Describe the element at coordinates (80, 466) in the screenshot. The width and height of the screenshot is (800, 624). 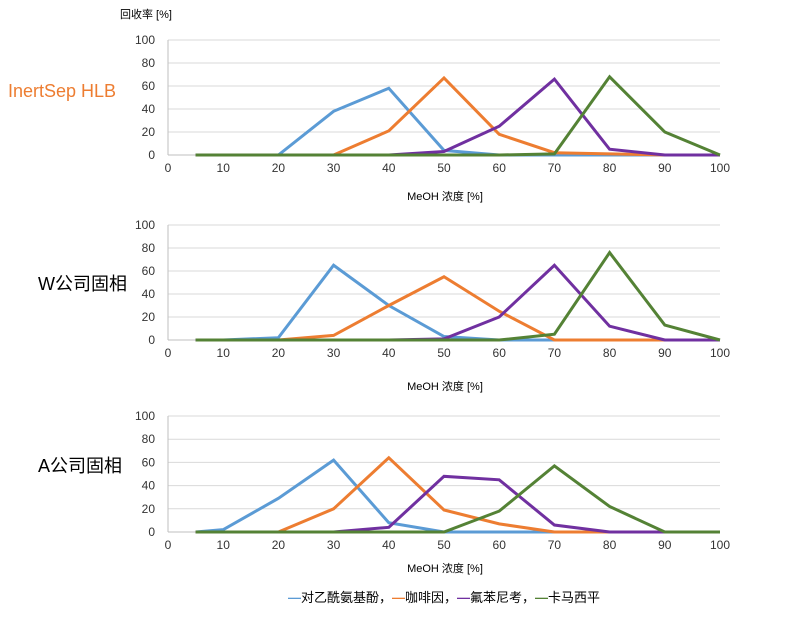
I see `panel-label: A公司固相` at that location.